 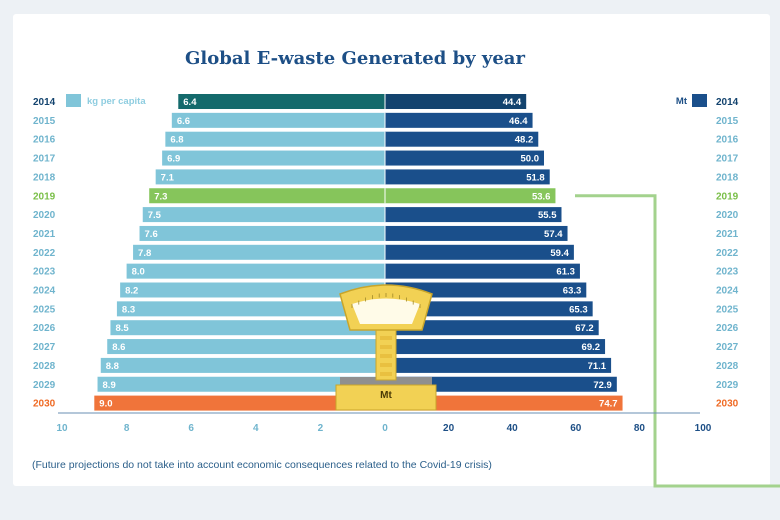 I want to click on label-kg-2019: 7.3, so click(x=160, y=196).